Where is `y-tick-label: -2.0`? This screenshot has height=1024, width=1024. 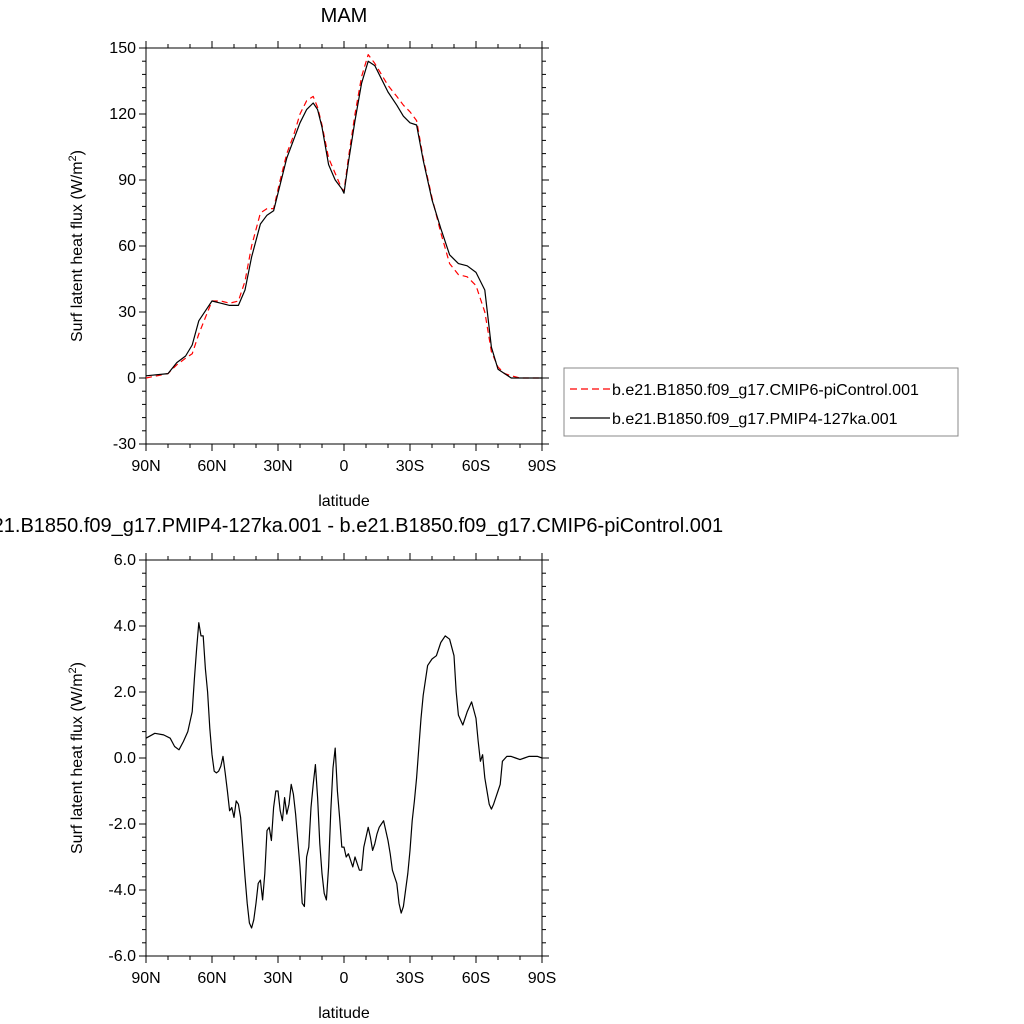
y-tick-label: -2.0 is located at coordinates (122, 824).